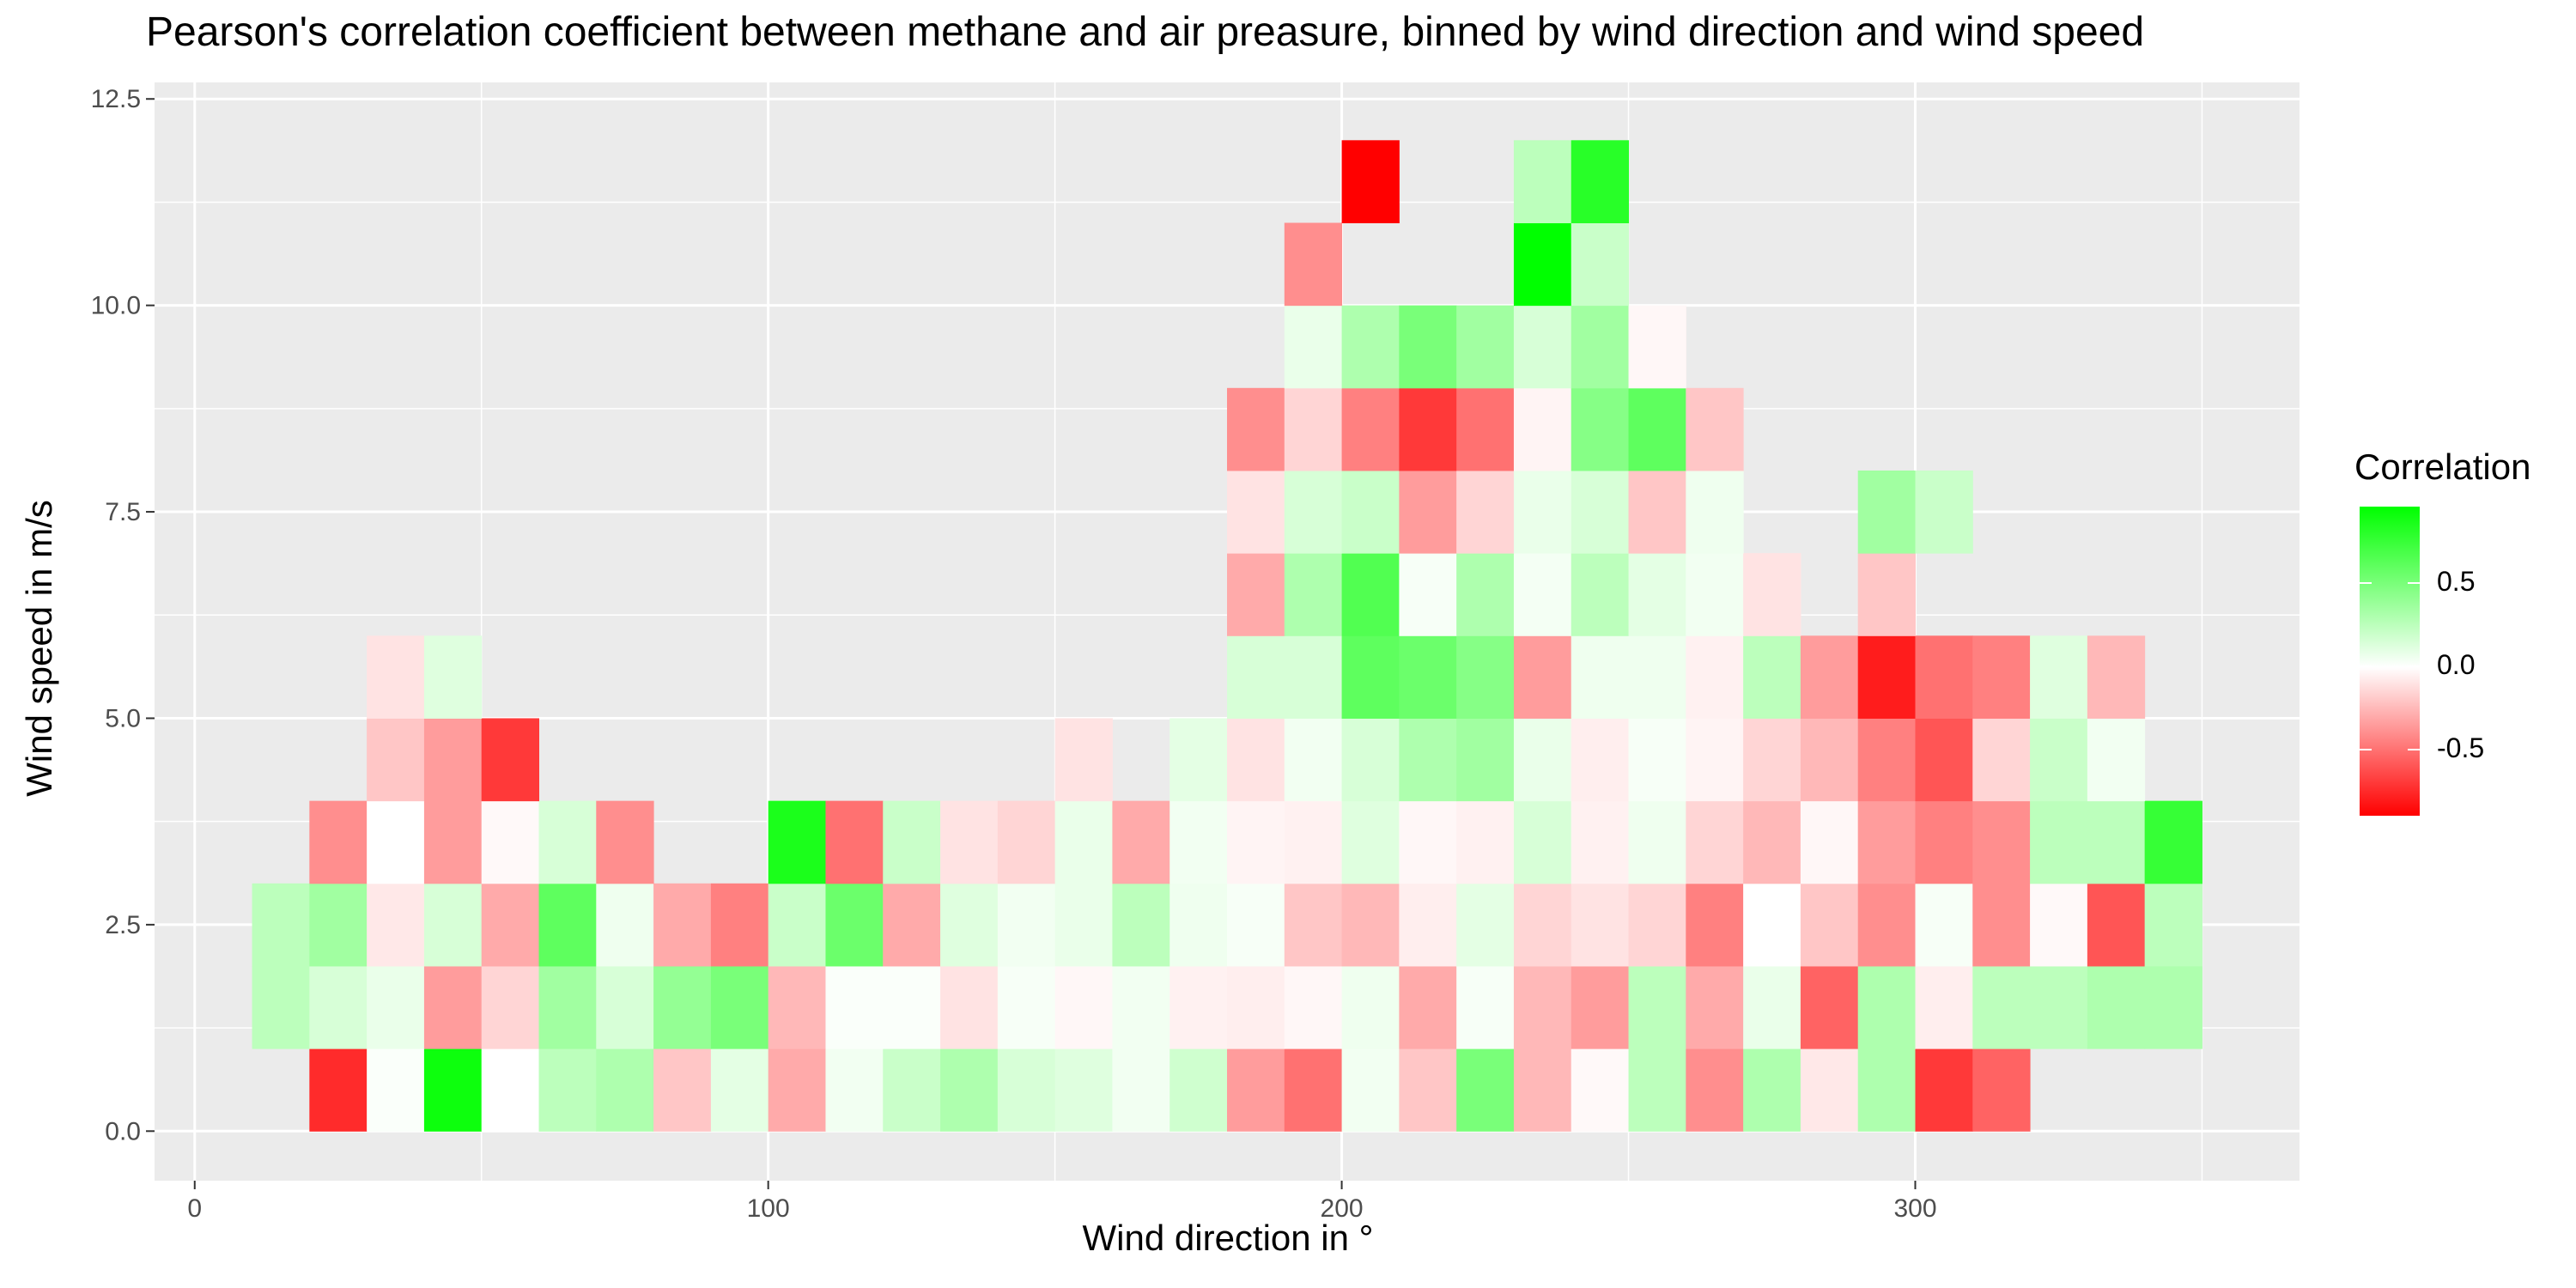  What do you see at coordinates (768, 1208) in the screenshot?
I see `x-tick-label: 100` at bounding box center [768, 1208].